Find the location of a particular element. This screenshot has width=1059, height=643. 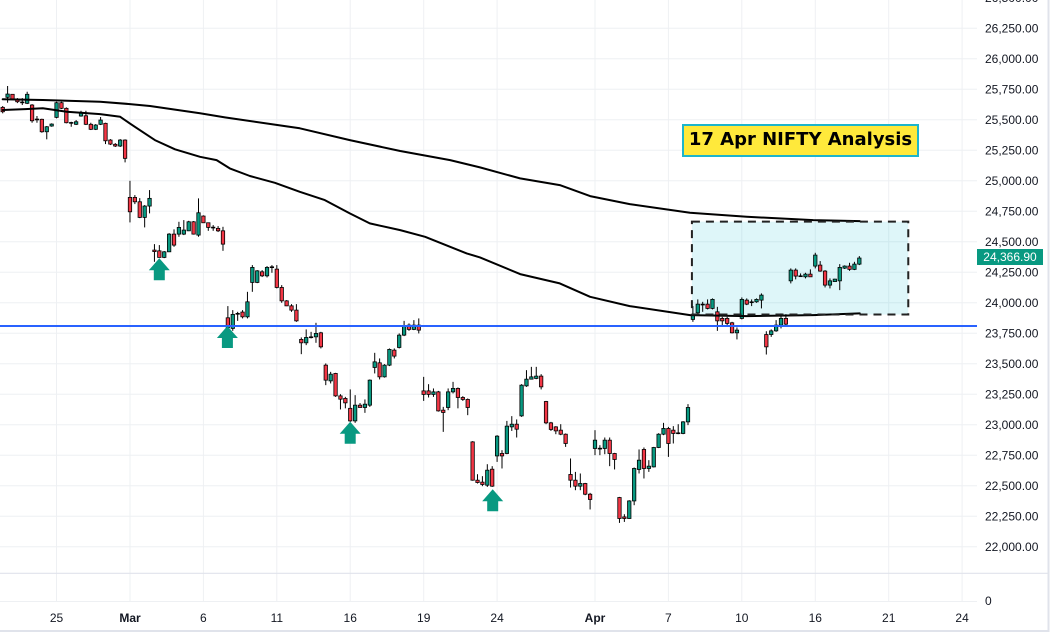

time-axis: 25 Mar 6 11 16 19 24 Apr 7 10 16 21 24 is located at coordinates (509, 618).